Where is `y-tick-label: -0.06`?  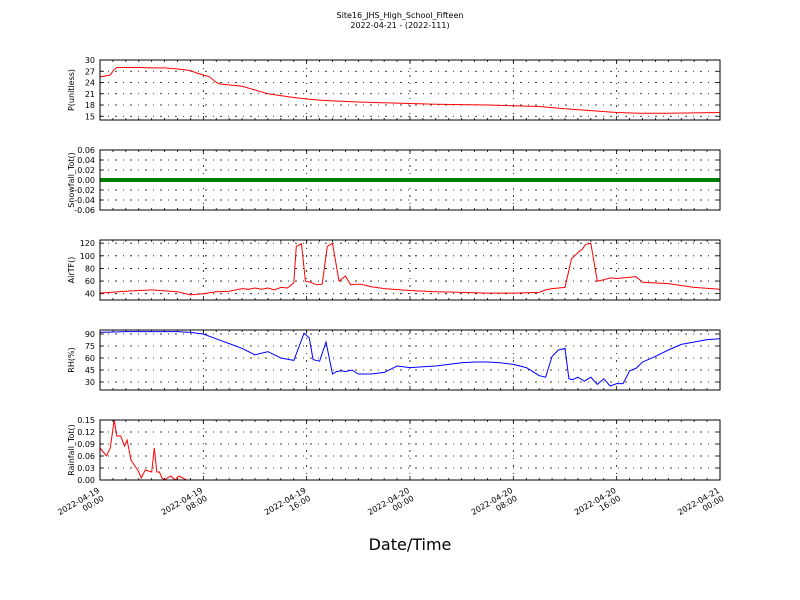
y-tick-label: -0.06 is located at coordinates (84, 210).